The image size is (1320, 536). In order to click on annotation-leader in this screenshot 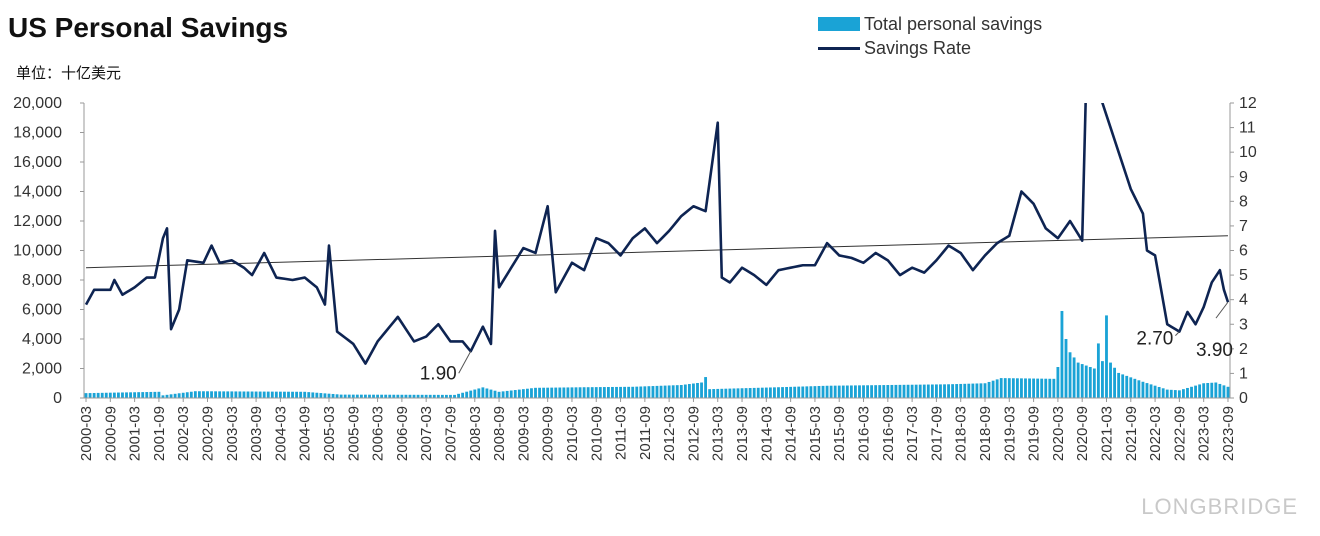, I will do `click(1222, 310)`.